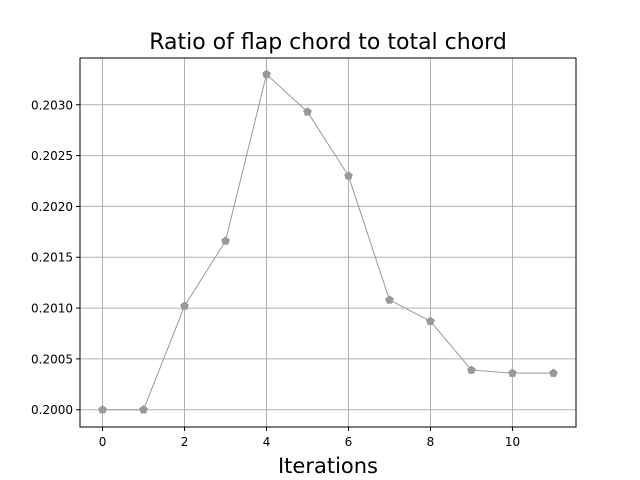 Image resolution: width=640 pixels, height=480 pixels. I want to click on y-tick-label: 0.2025, so click(52, 156).